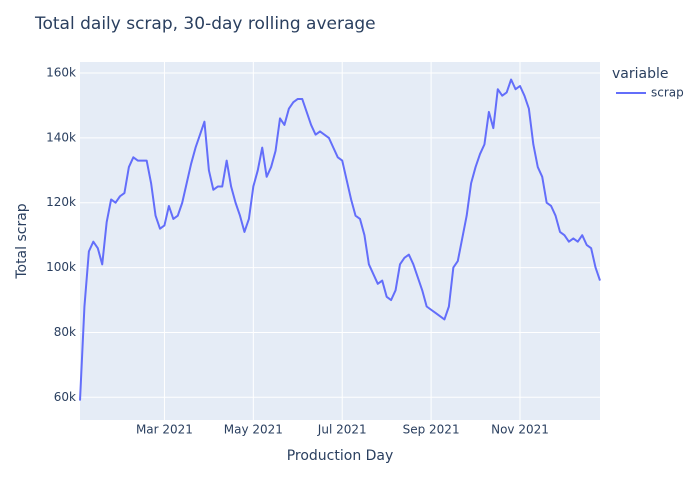 This screenshot has height=500, width=700. Describe the element at coordinates (667, 93) in the screenshot. I see `legend-label: scrap` at that location.